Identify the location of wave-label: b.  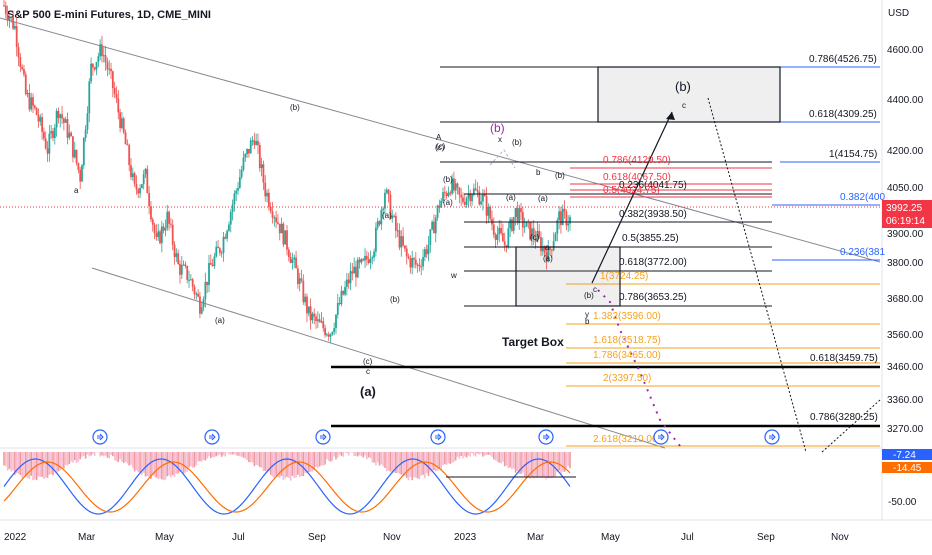
(538, 172).